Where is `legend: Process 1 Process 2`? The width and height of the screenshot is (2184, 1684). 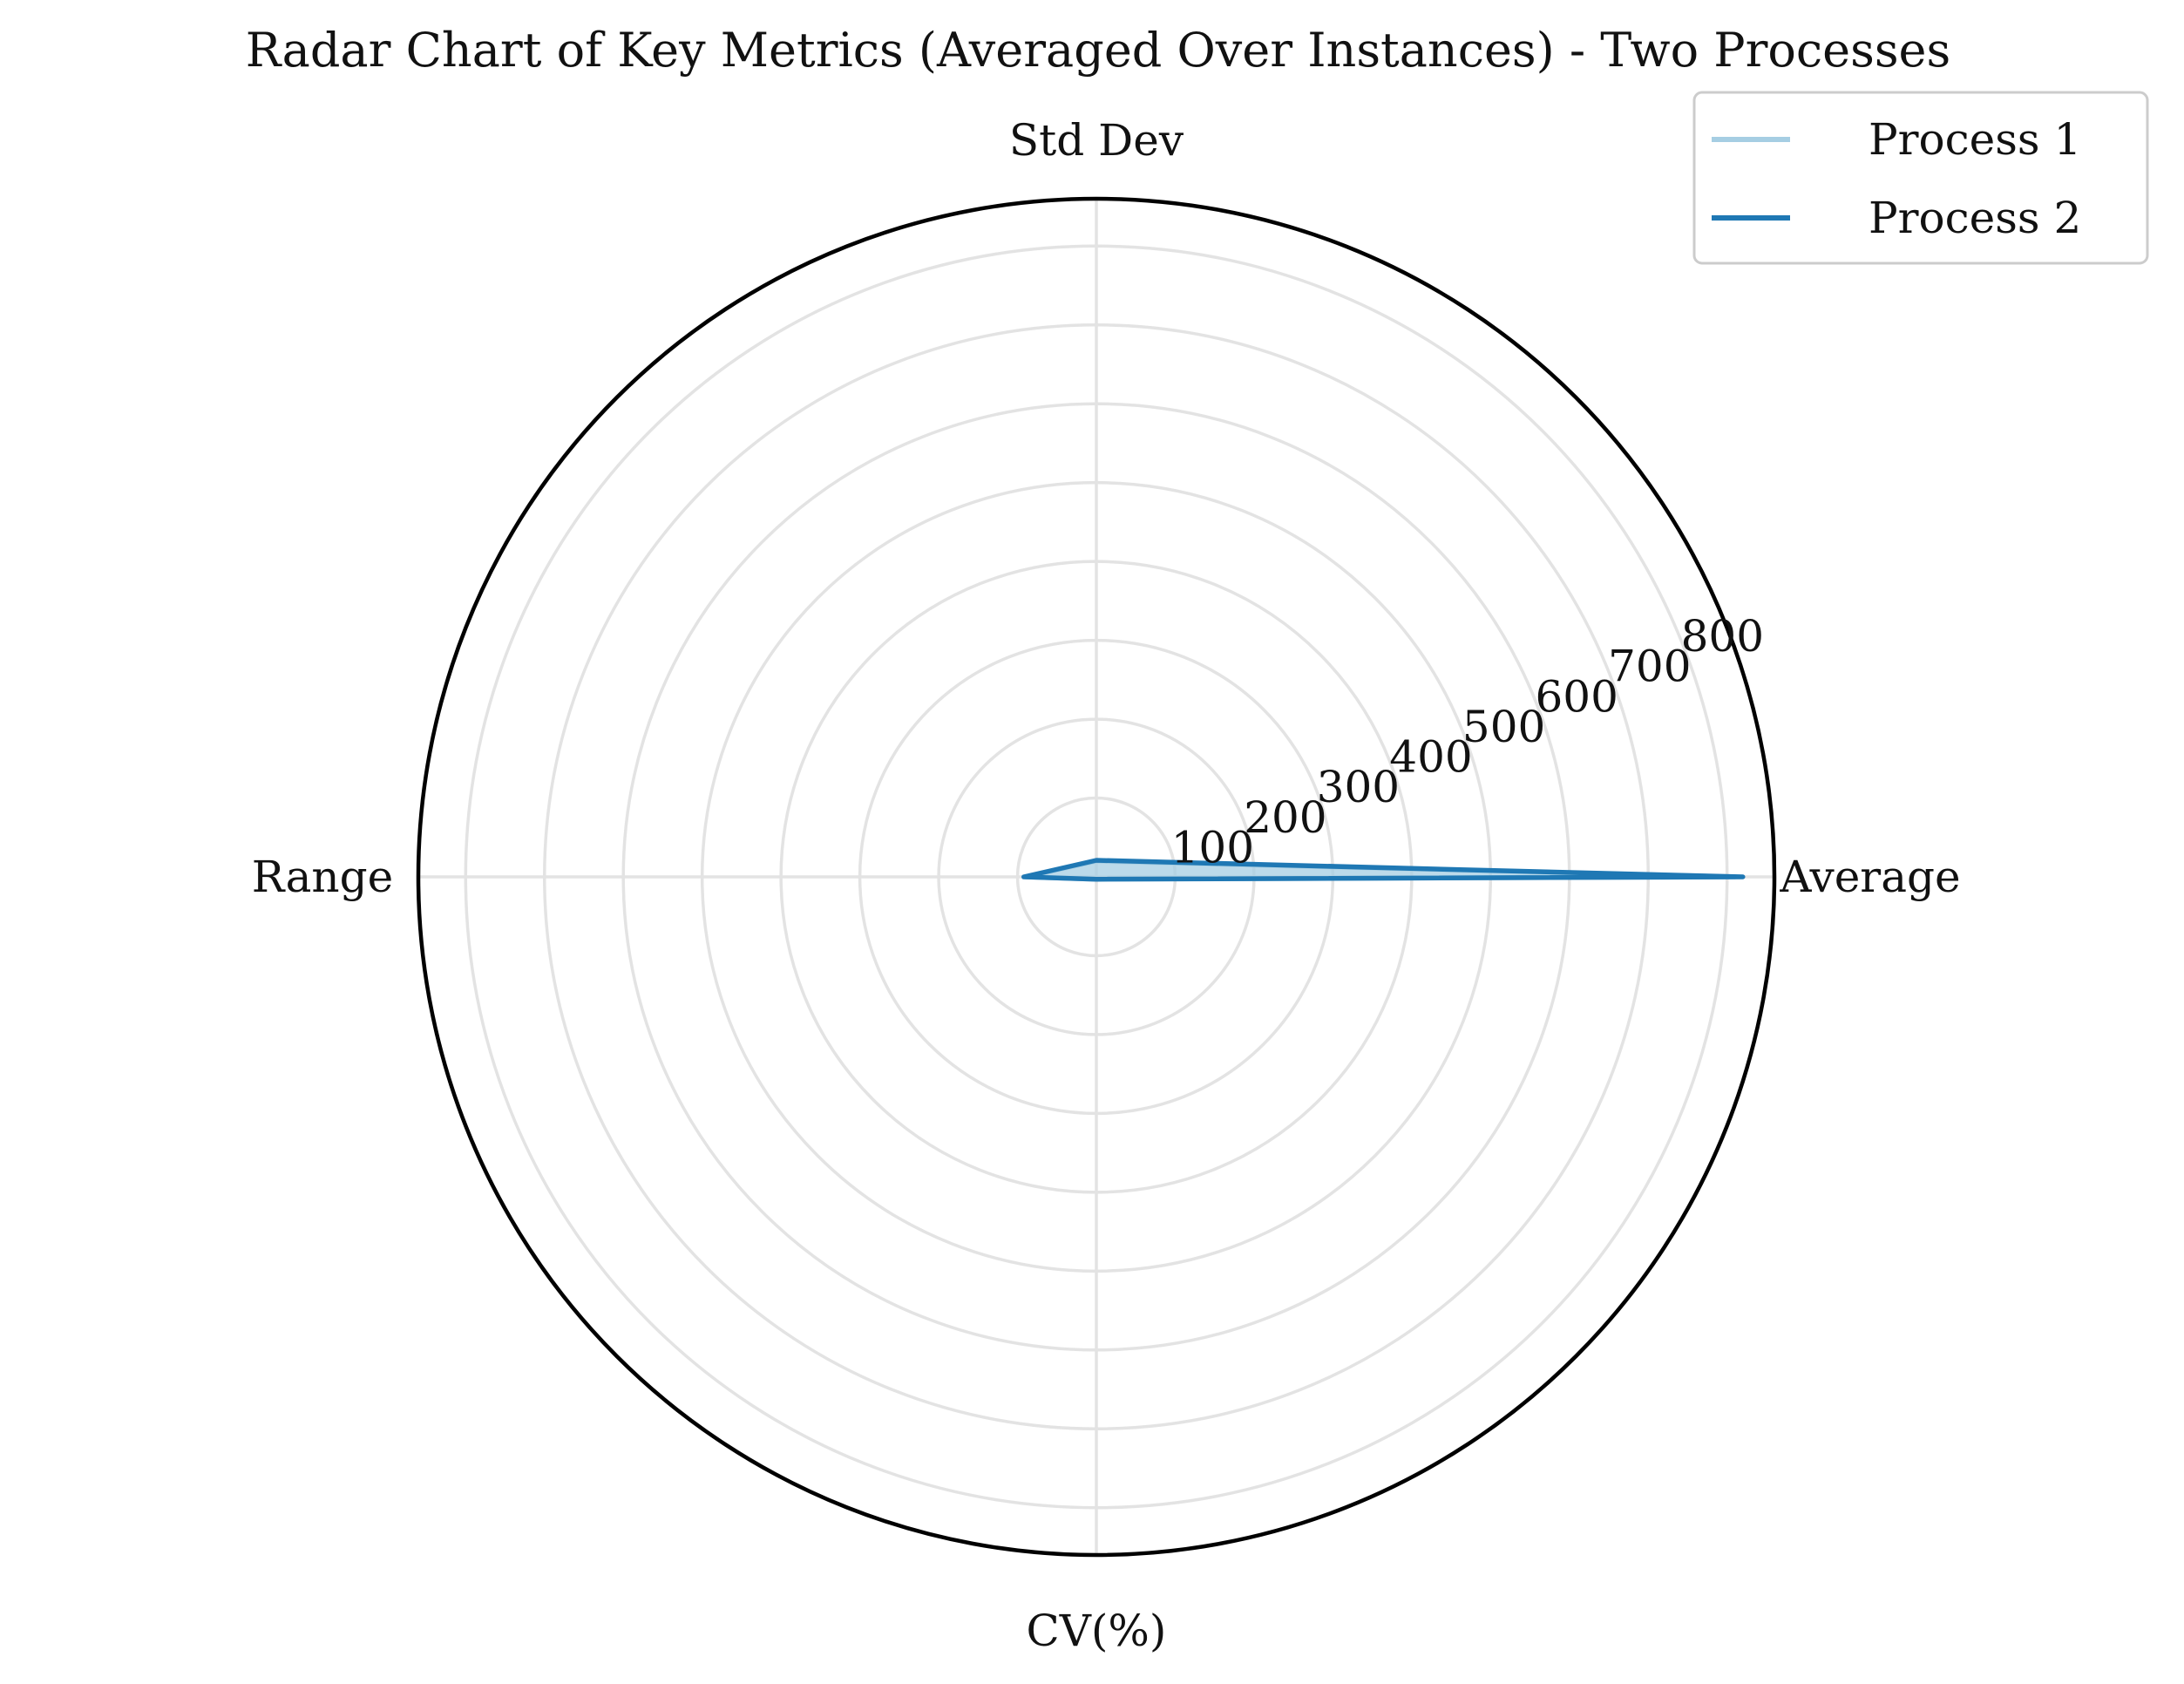 legend: Process 1 Process 2 is located at coordinates (1920, 178).